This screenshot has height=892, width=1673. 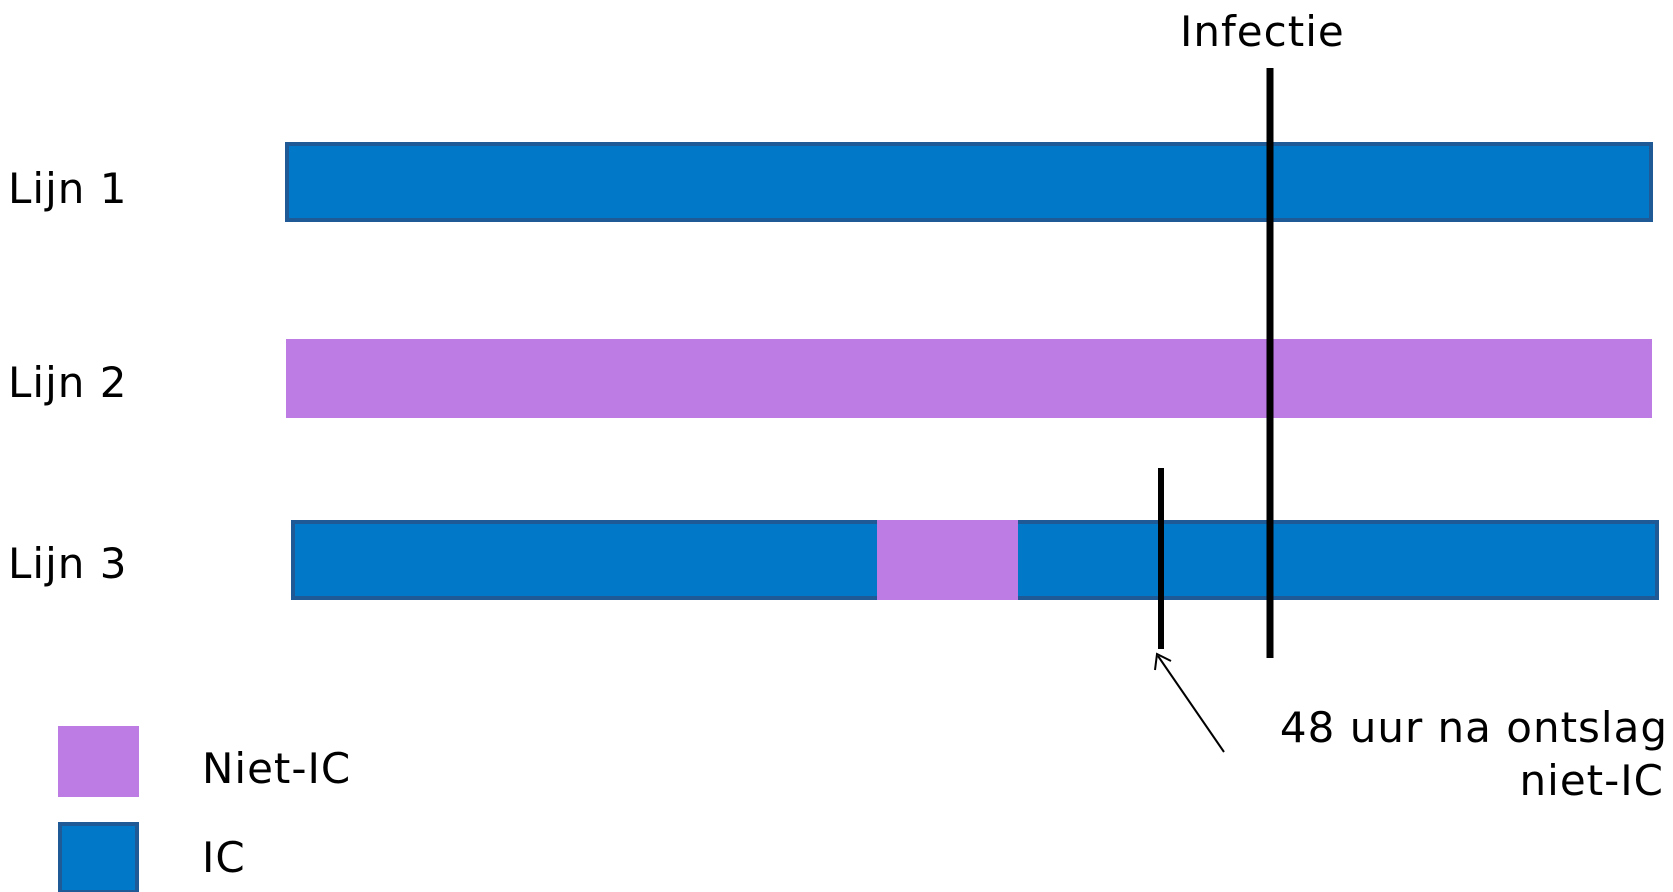 What do you see at coordinates (98, 761) in the screenshot?
I see `legend-niet-ic-swatch` at bounding box center [98, 761].